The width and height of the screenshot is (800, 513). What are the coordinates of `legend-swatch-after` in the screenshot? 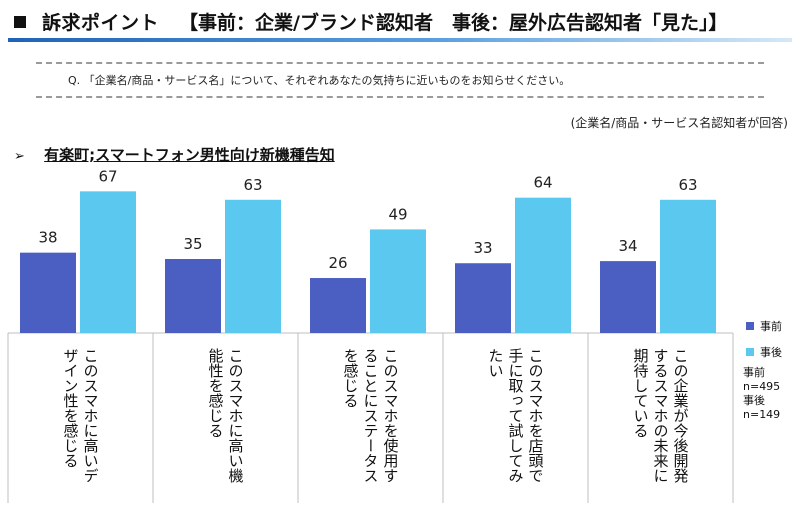 It's located at (750, 352).